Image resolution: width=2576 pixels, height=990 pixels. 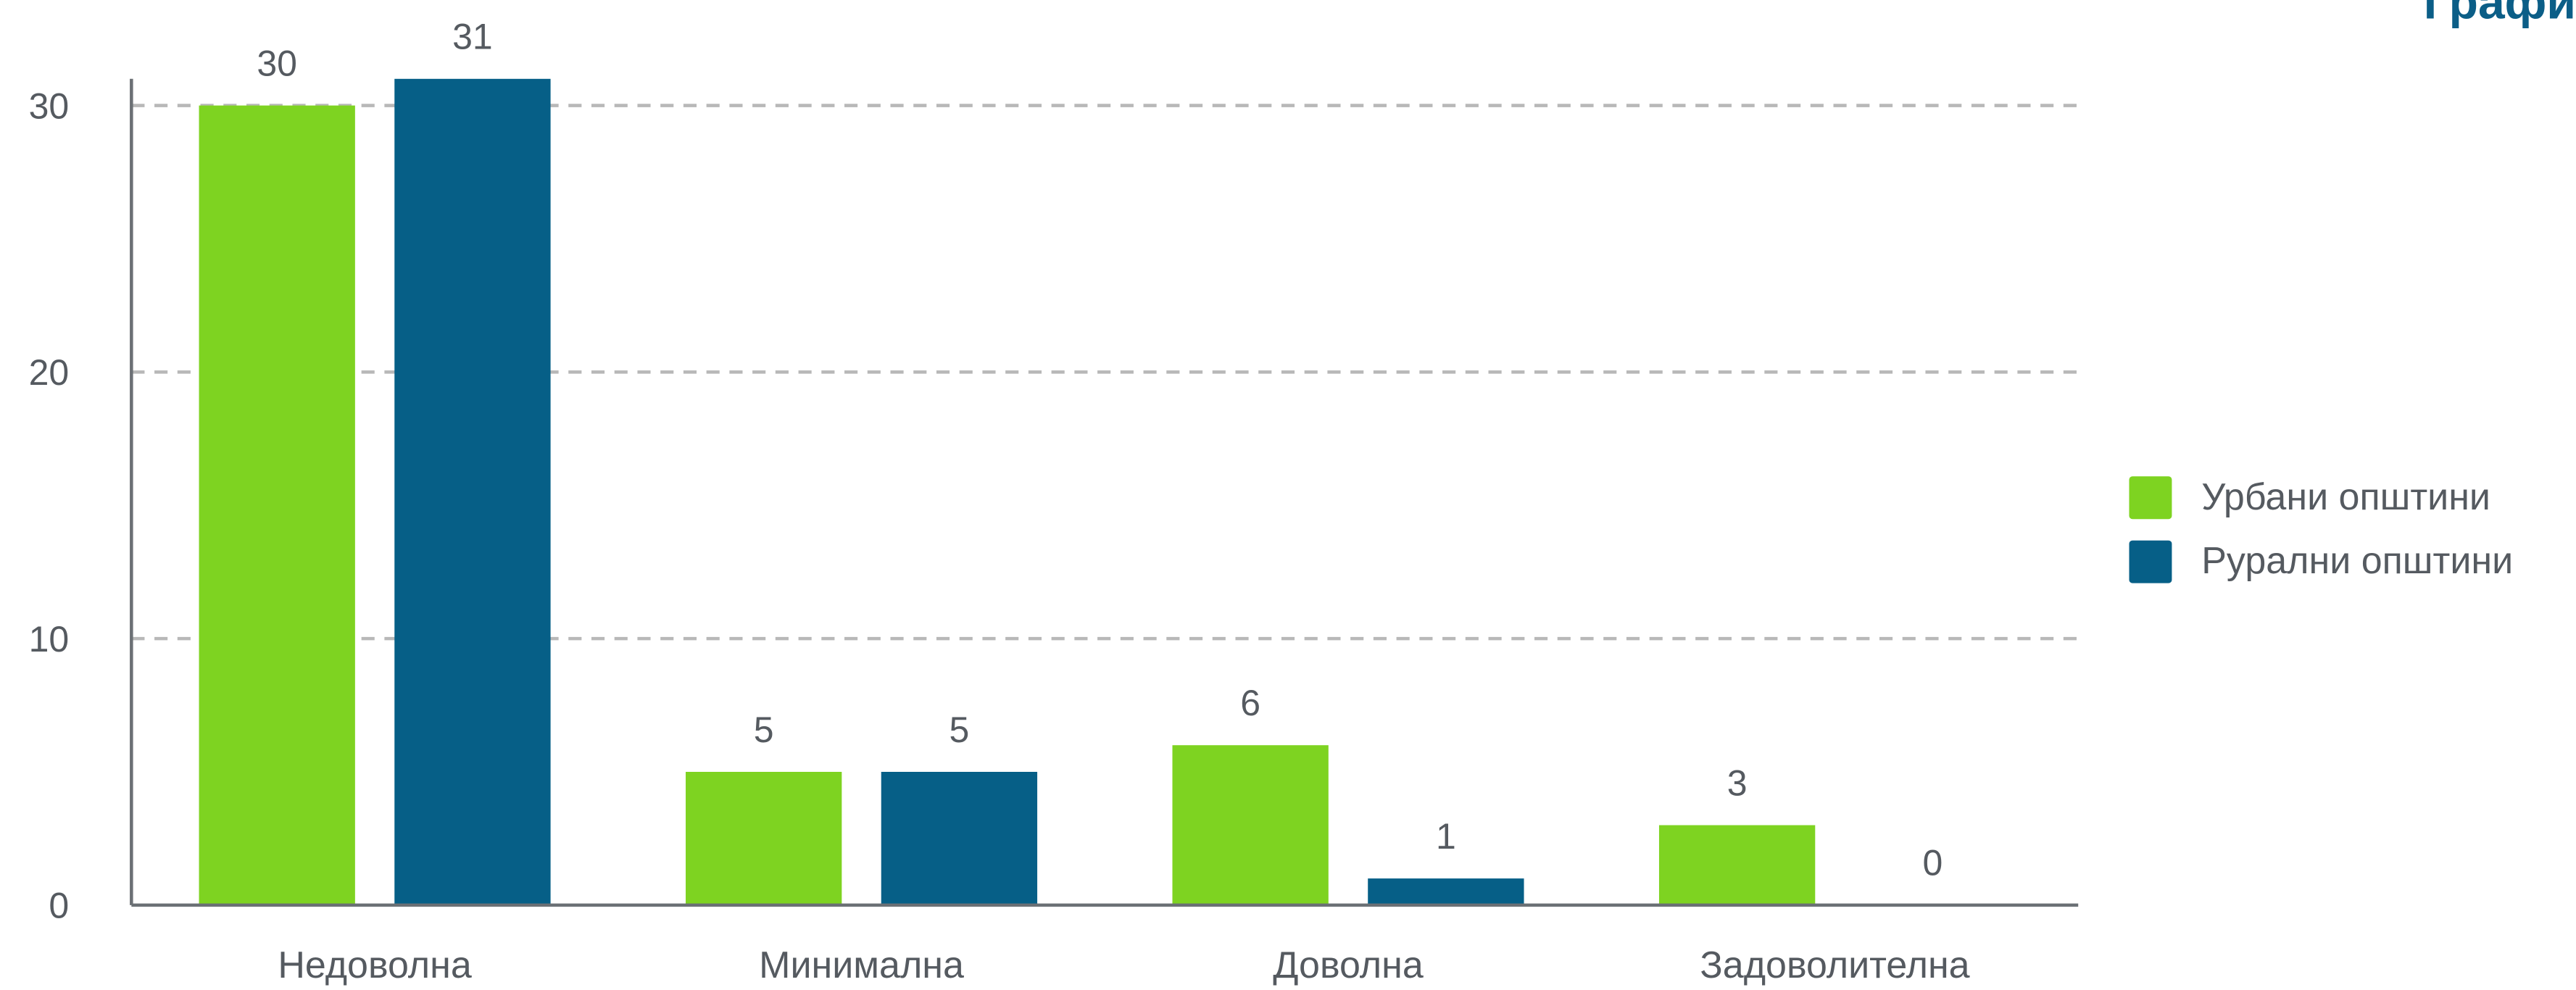 I want to click on y-tick-label: 10, so click(x=49, y=639).